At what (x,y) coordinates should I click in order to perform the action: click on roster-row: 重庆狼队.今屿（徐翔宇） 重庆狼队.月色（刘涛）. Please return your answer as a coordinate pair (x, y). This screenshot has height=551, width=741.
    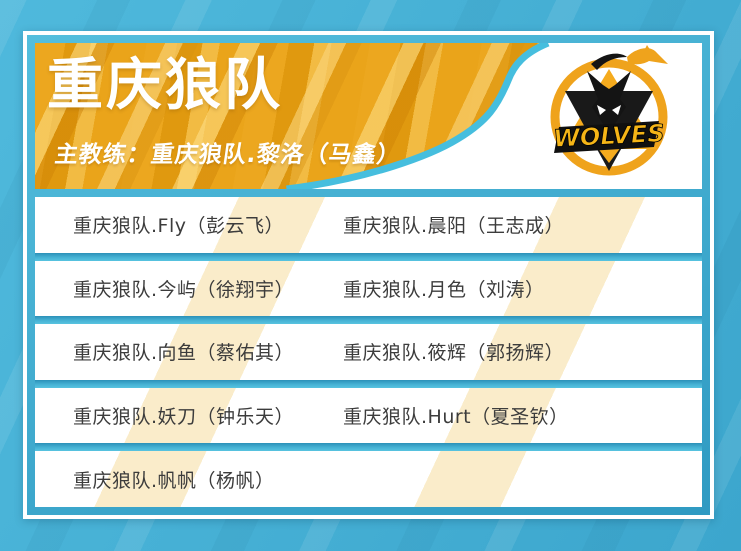
    Looking at the image, I should click on (368, 289).